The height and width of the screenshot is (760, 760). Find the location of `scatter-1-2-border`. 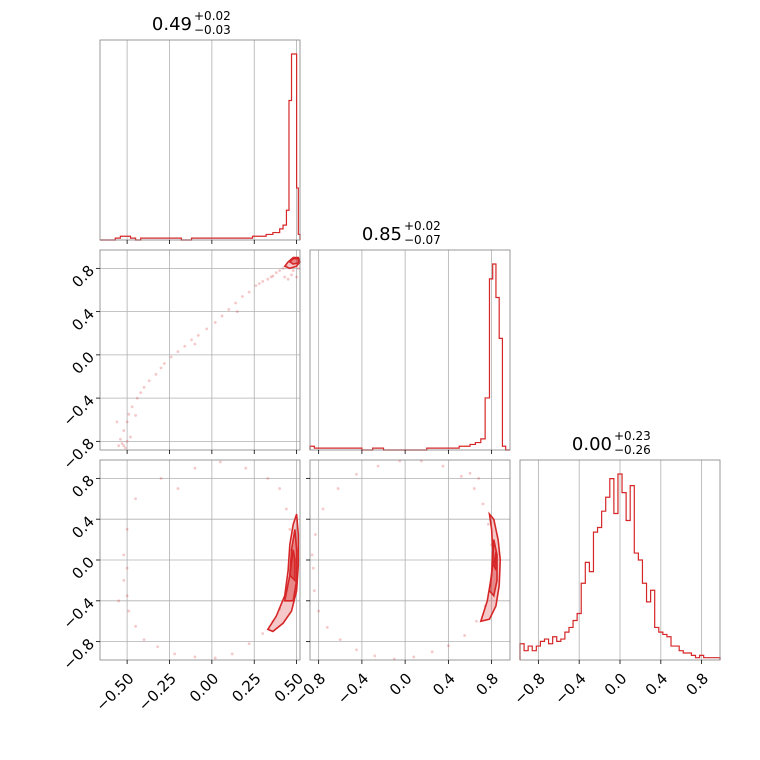

scatter-1-2-border is located at coordinates (200, 350).